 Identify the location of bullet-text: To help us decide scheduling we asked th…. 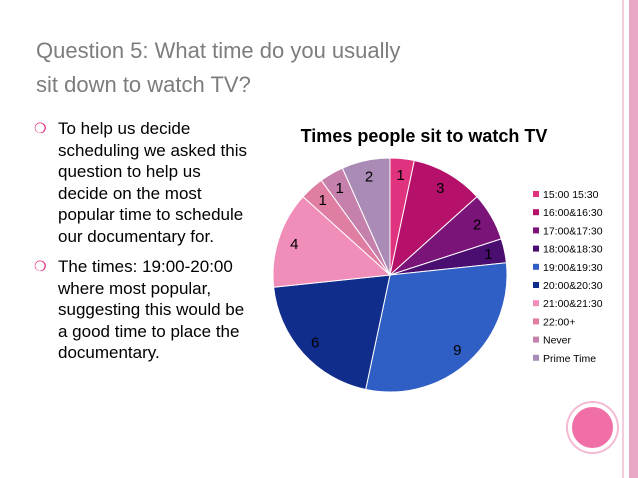
(153, 182).